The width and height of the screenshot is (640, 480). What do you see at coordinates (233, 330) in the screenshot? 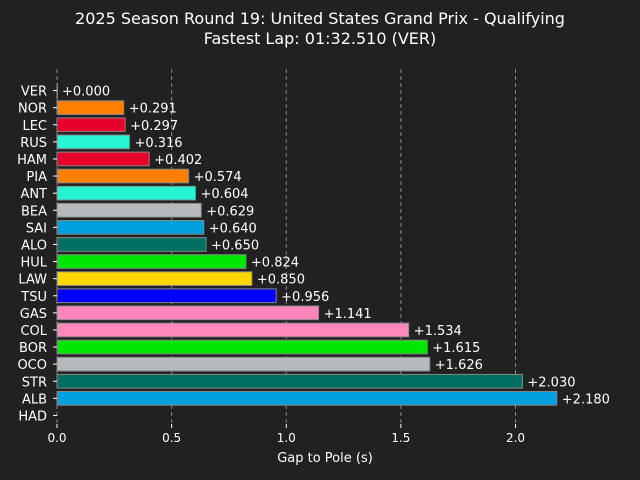
I see `bar-col` at bounding box center [233, 330].